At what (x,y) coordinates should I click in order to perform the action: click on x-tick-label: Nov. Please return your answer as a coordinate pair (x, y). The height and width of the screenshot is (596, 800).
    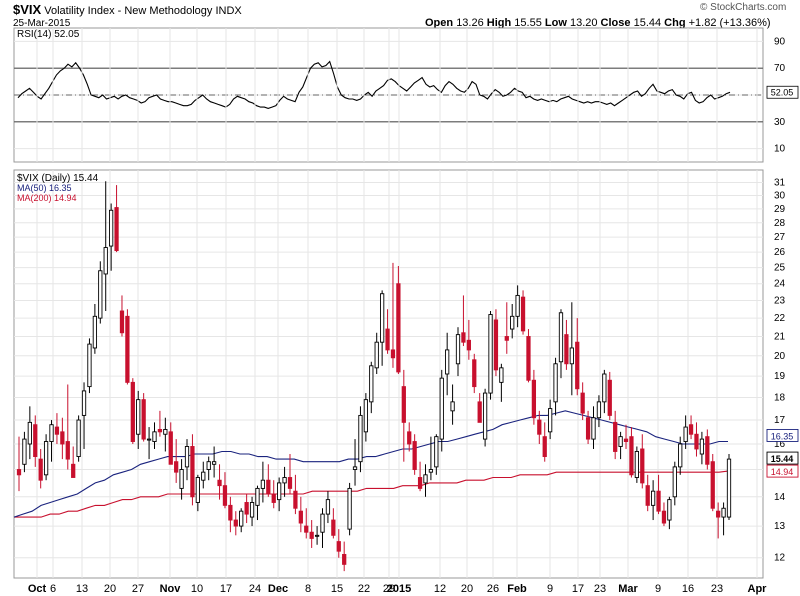
    Looking at the image, I should click on (171, 589).